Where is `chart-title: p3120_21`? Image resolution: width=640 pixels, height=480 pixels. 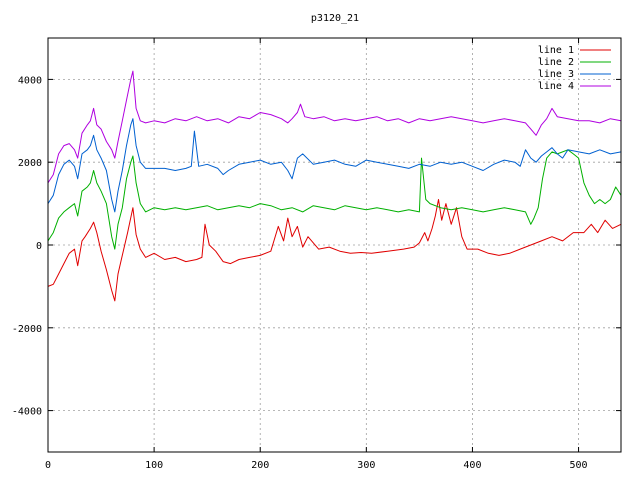 chart-title: p3120_21 is located at coordinates (335, 18).